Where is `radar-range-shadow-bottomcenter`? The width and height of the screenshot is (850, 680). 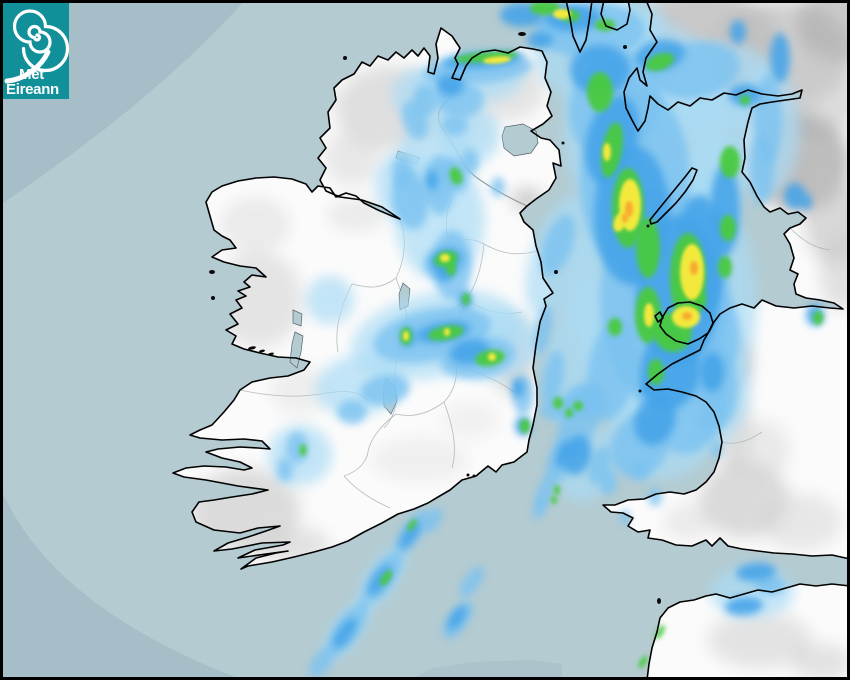
radar-range-shadow-bottomcenter is located at coordinates (486, 670).